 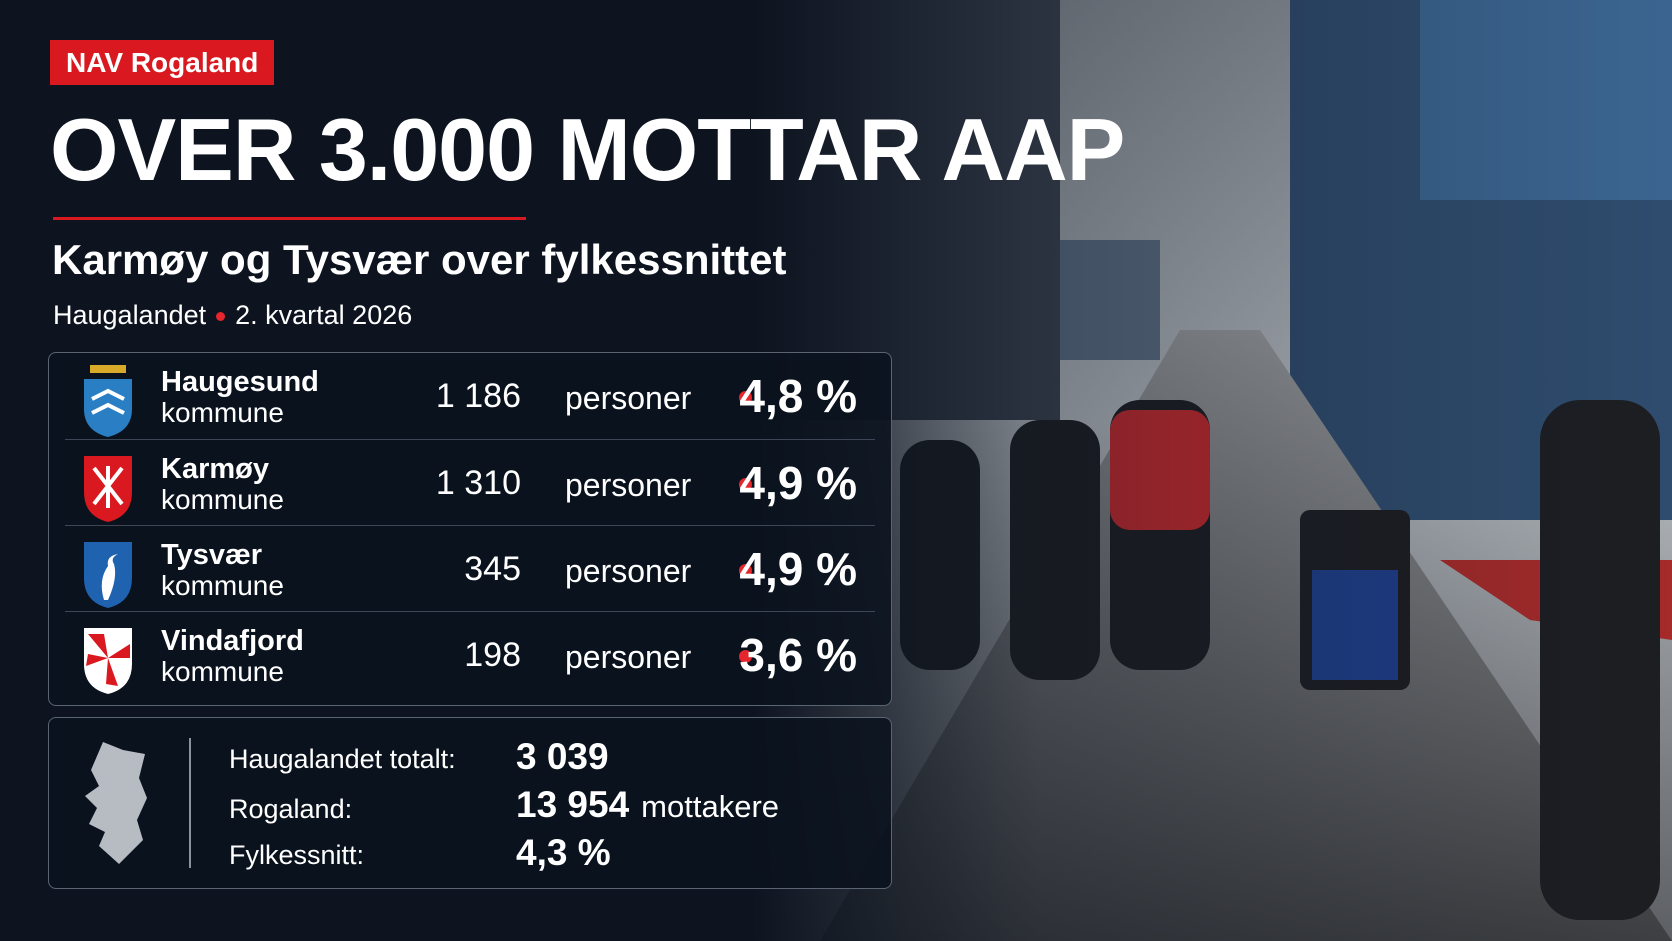 What do you see at coordinates (324, 315) in the screenshot?
I see `period: 2. kvartal 2026` at bounding box center [324, 315].